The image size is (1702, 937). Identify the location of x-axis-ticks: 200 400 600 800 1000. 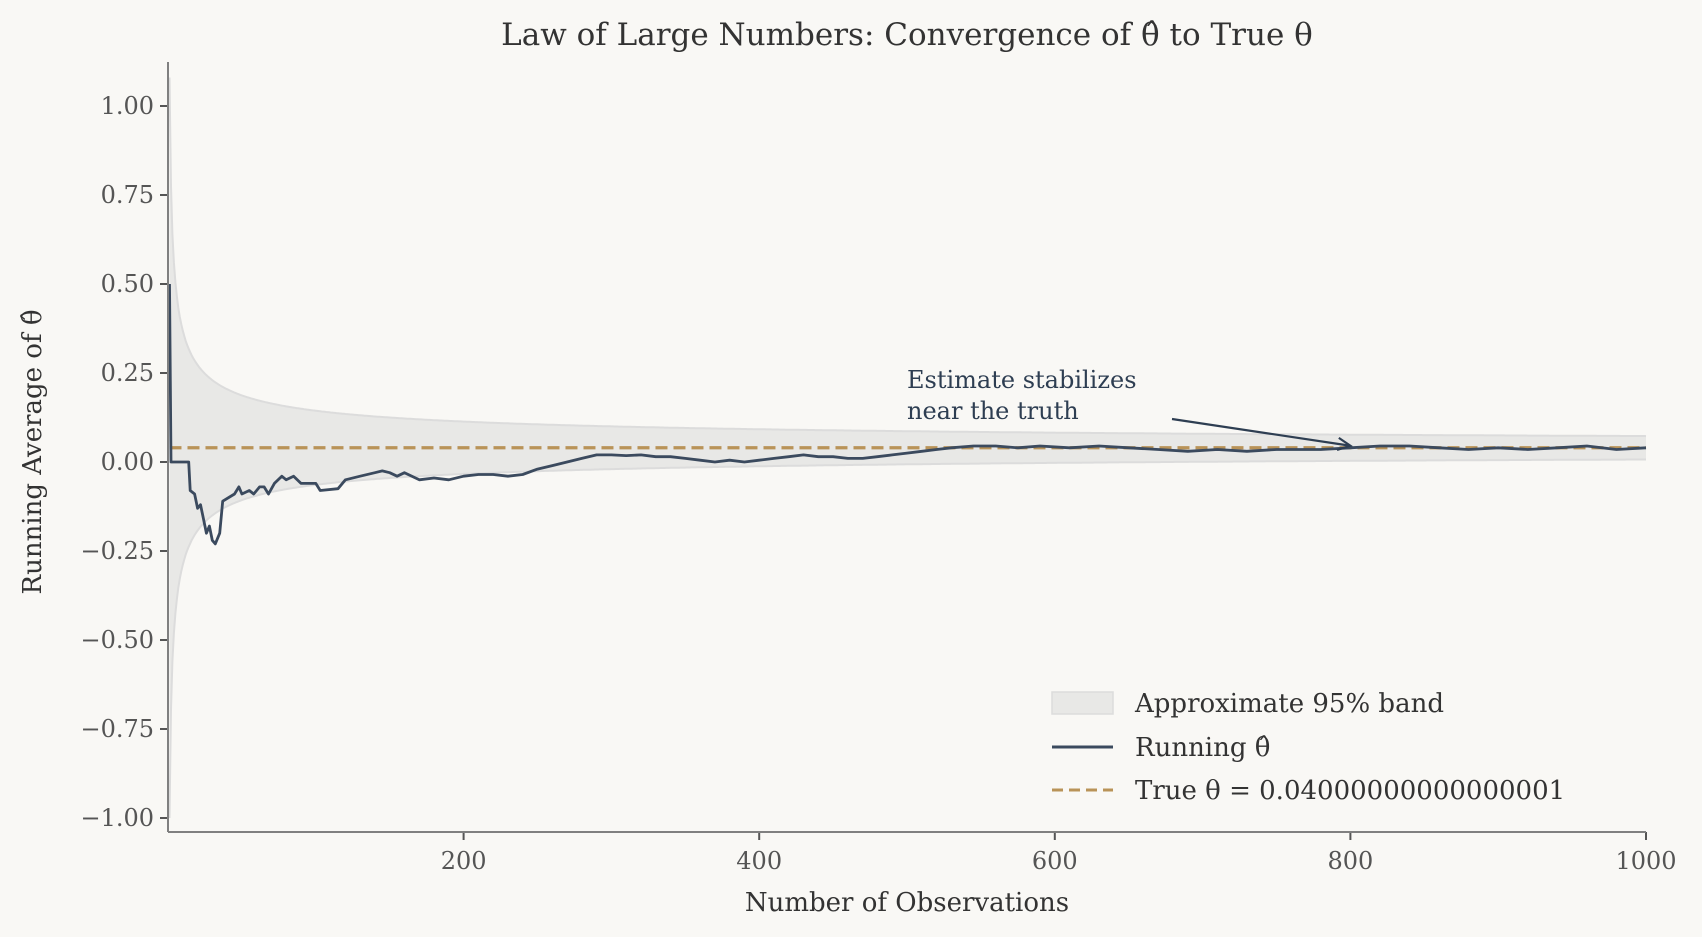
(1059, 853).